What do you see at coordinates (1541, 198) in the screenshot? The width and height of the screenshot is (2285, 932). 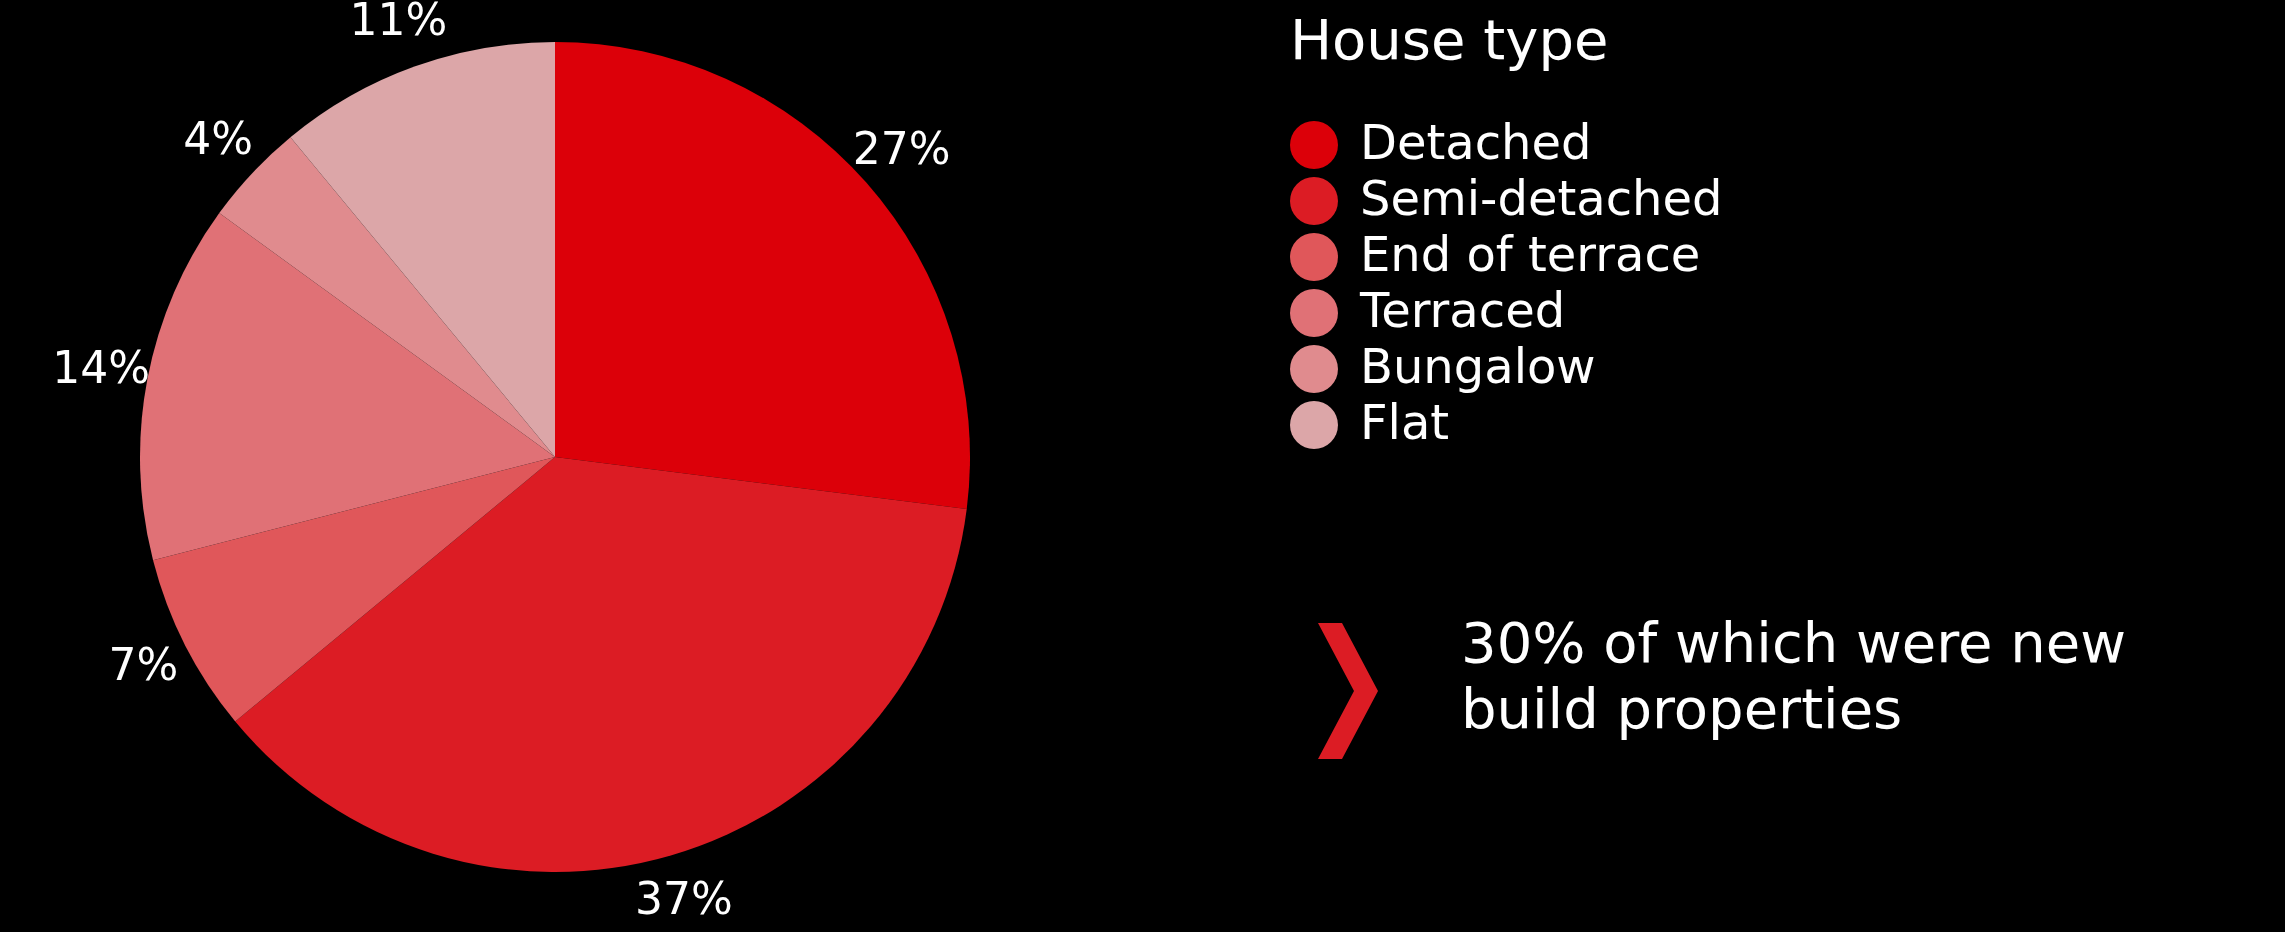 I see `legend-label: Semi-detached` at bounding box center [1541, 198].